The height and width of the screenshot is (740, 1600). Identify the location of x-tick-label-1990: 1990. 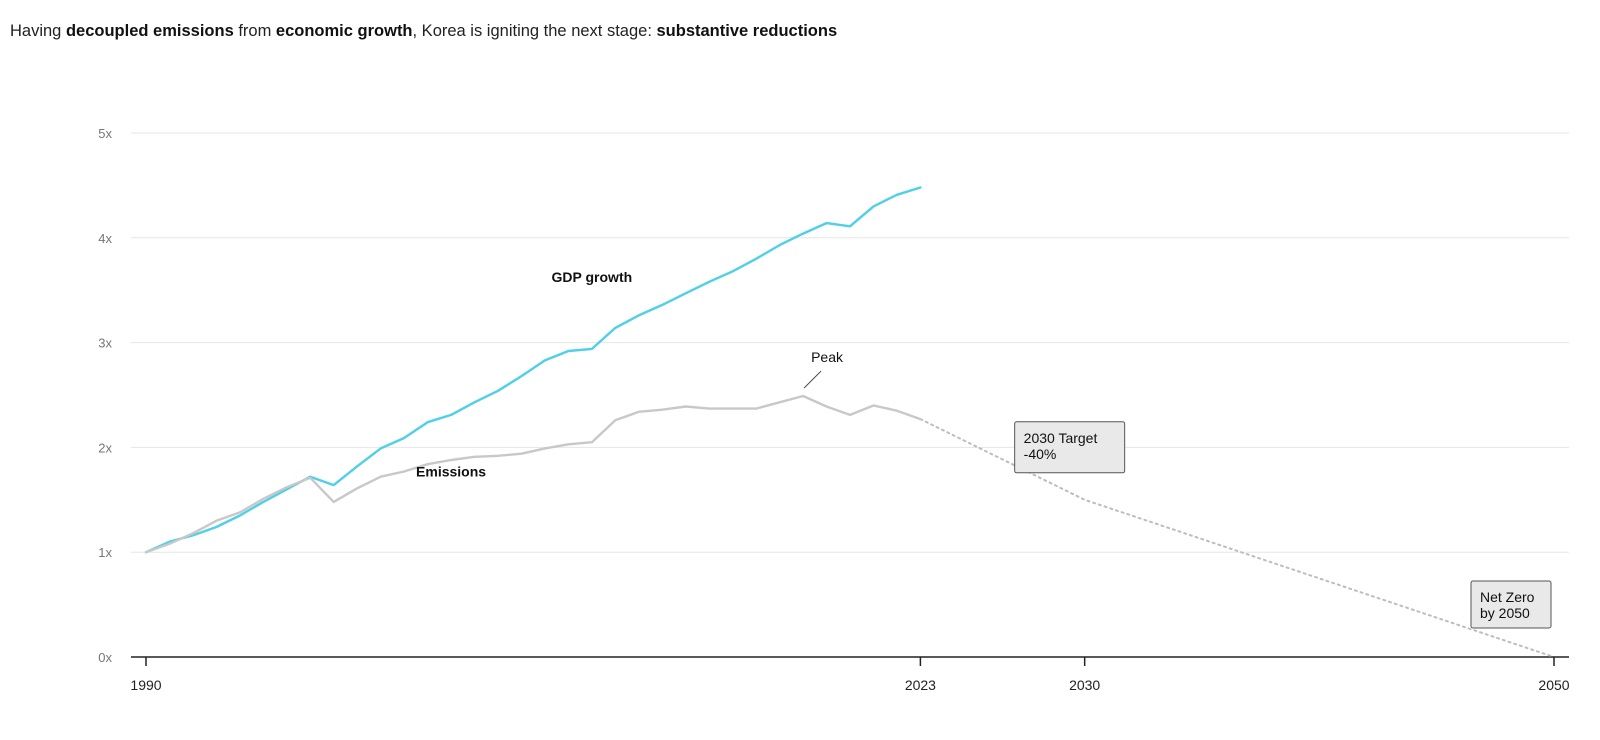
(145, 685).